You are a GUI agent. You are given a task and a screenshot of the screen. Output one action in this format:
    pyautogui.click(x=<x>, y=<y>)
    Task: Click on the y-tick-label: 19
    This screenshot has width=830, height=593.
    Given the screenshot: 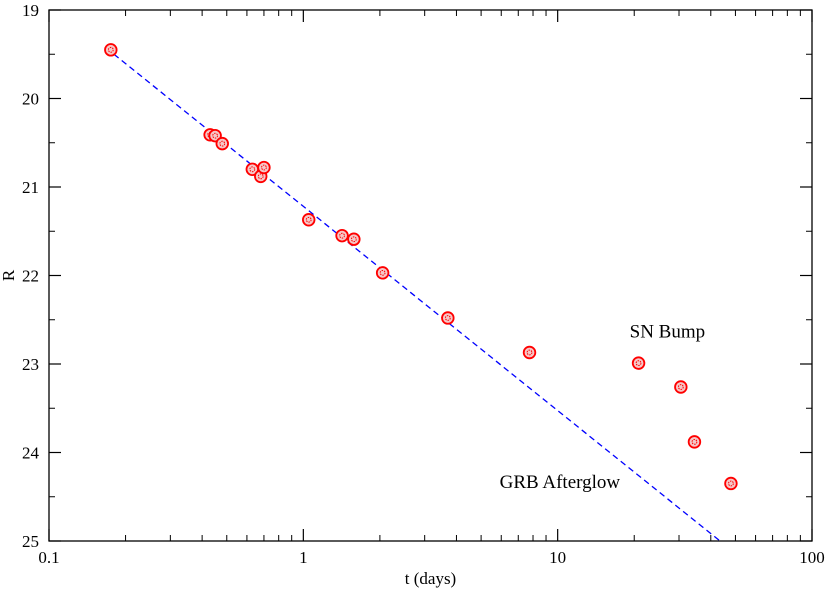 What is the action you would take?
    pyautogui.click(x=30, y=10)
    